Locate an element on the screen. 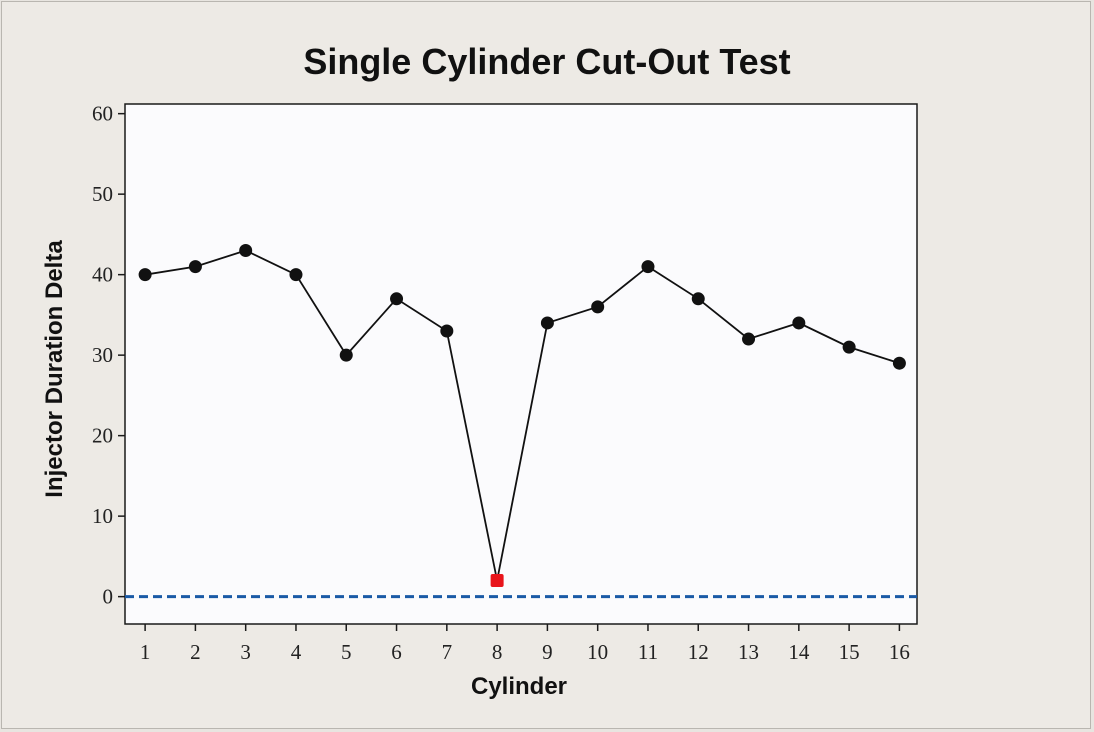 This screenshot has height=732, width=1094. y-tick-label: 60 is located at coordinates (102, 114).